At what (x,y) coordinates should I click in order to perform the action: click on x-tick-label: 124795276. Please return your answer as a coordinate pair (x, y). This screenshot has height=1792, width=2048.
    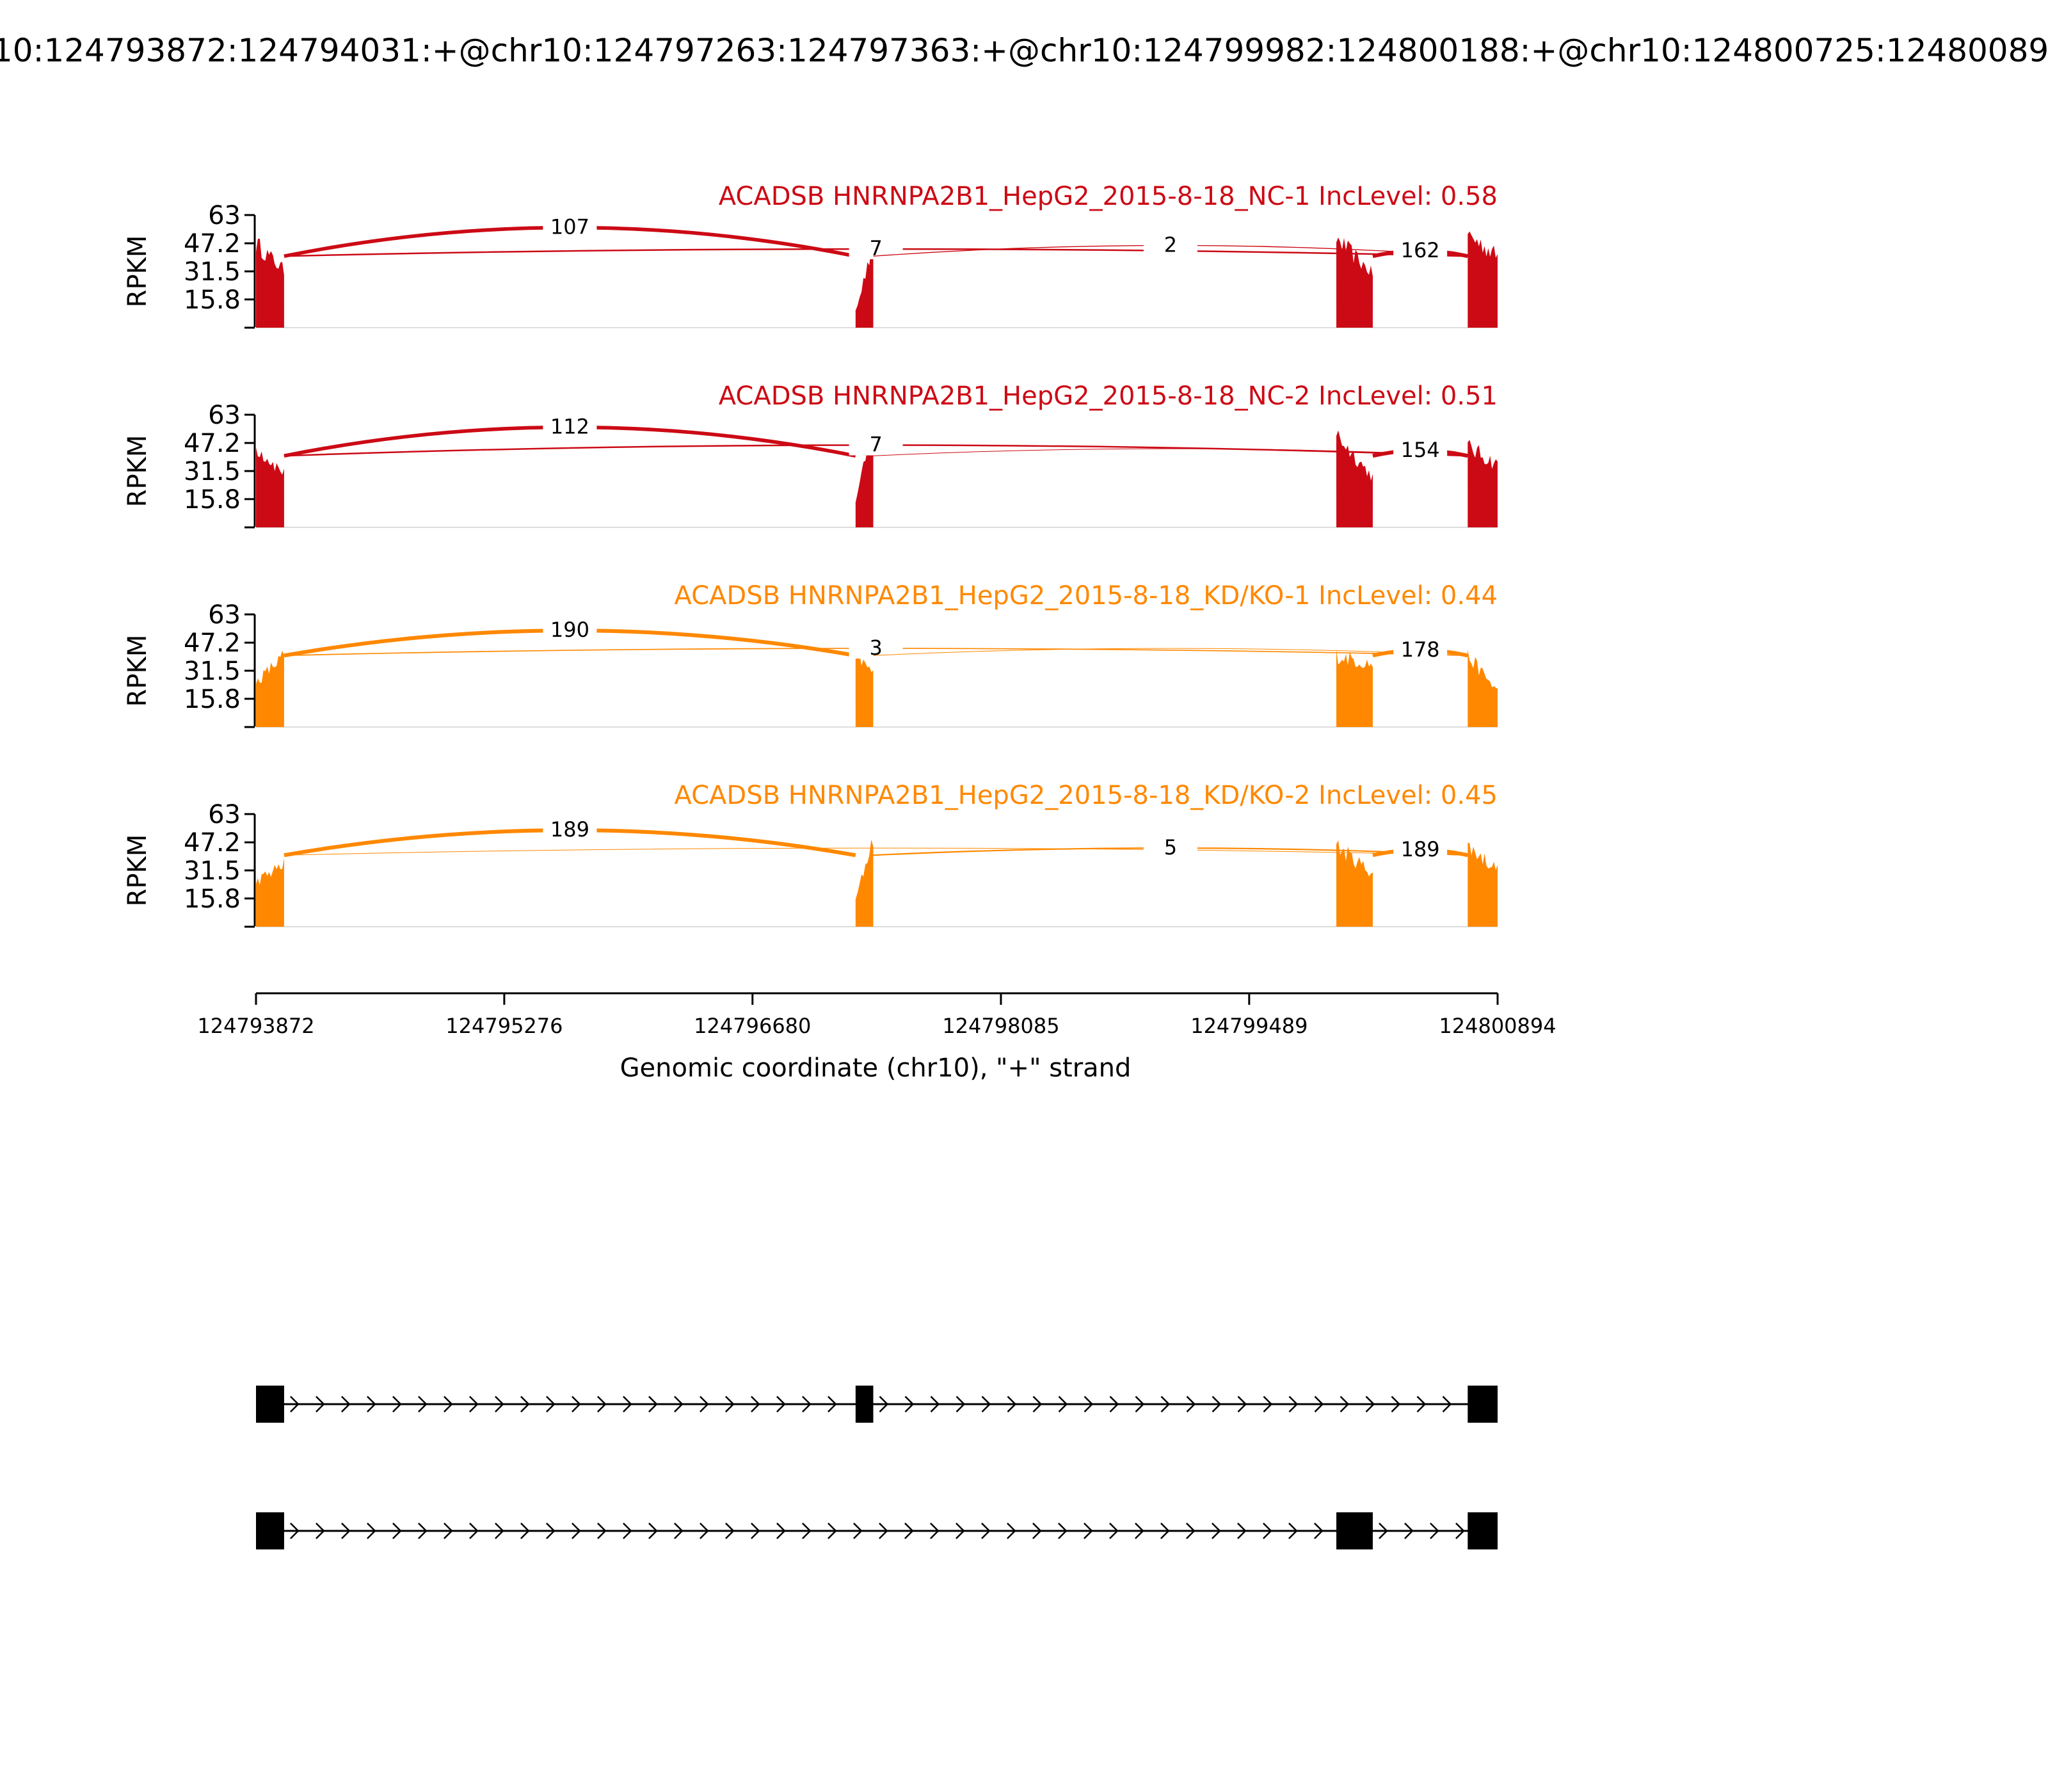
    Looking at the image, I should click on (504, 1026).